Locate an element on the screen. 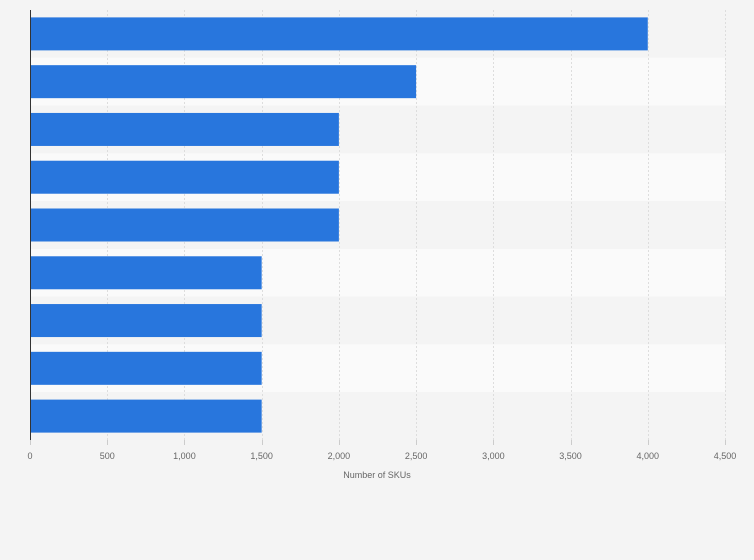 The image size is (754, 560). x-axis-title: Number of SKUs is located at coordinates (377, 475).